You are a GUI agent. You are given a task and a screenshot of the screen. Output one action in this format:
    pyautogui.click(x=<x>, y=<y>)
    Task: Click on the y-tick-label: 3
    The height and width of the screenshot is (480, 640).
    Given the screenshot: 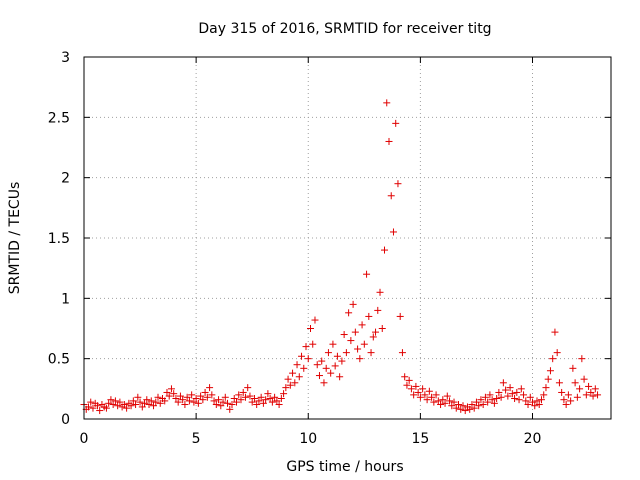 What is the action you would take?
    pyautogui.click(x=65, y=58)
    